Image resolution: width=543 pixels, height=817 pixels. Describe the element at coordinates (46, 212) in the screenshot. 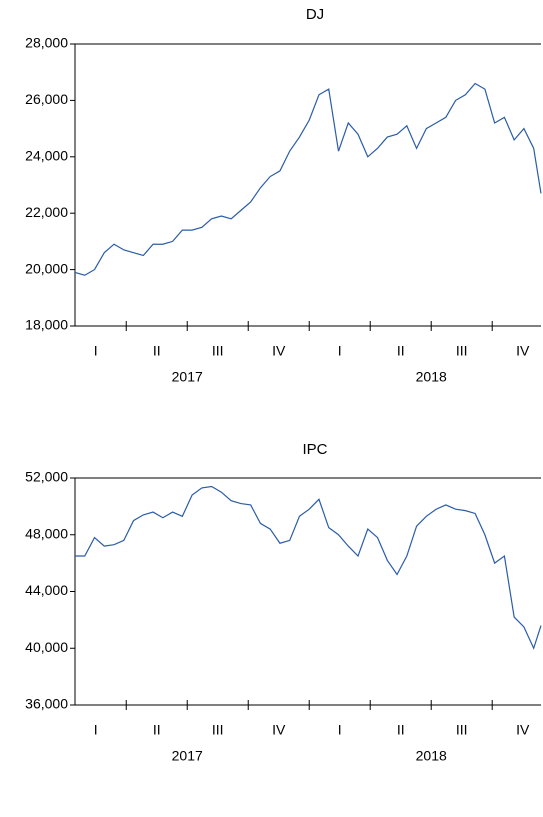

I see `y-tick-label: 22,000` at that location.